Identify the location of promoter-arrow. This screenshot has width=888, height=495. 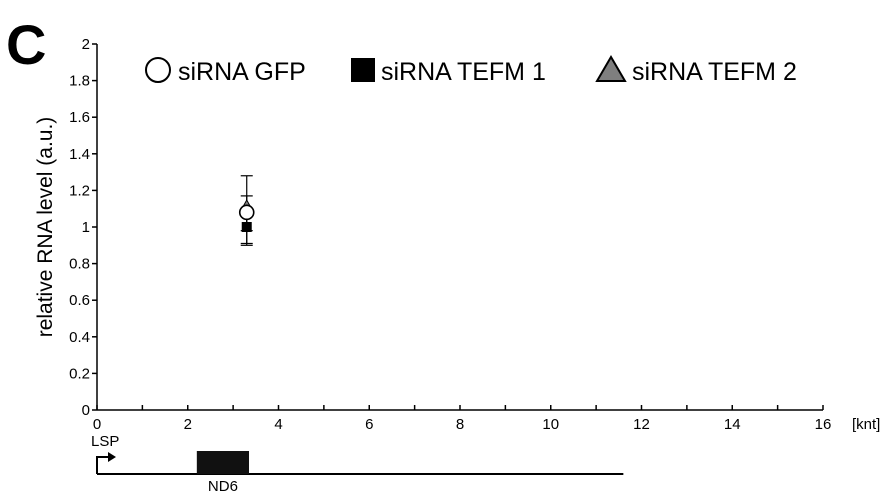
(104, 465).